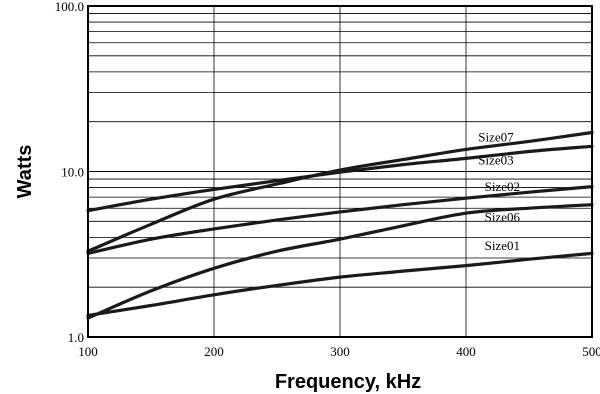 The image size is (600, 394). What do you see at coordinates (214, 351) in the screenshot?
I see `x-tick-label: 200` at bounding box center [214, 351].